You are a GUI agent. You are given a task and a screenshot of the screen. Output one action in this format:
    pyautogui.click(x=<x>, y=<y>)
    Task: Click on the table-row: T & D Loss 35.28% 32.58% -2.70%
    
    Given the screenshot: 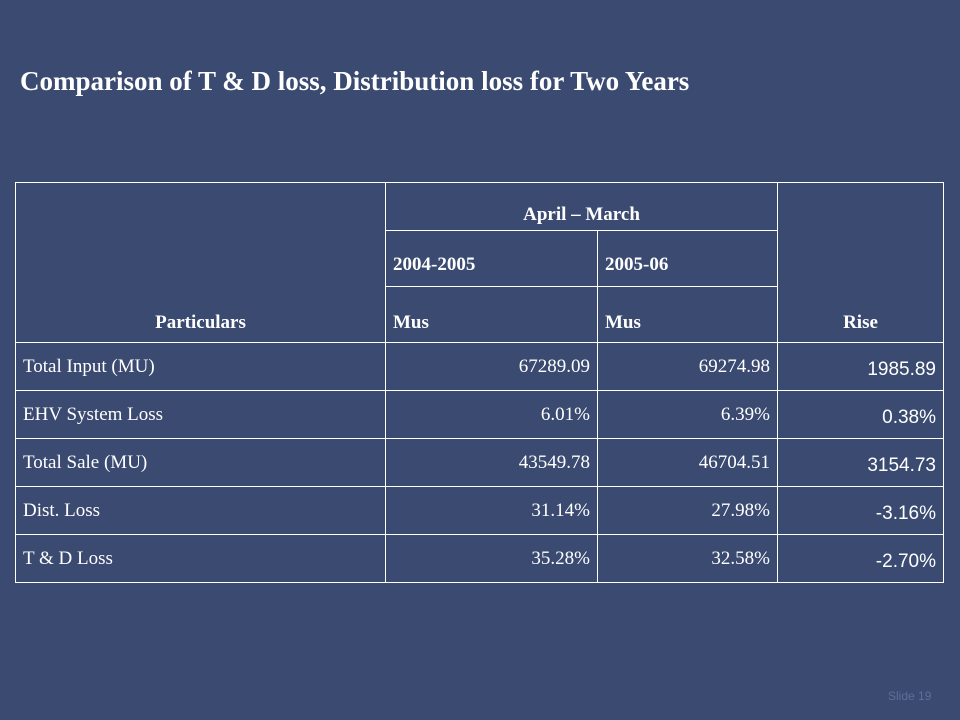 What is the action you would take?
    pyautogui.click(x=479, y=558)
    